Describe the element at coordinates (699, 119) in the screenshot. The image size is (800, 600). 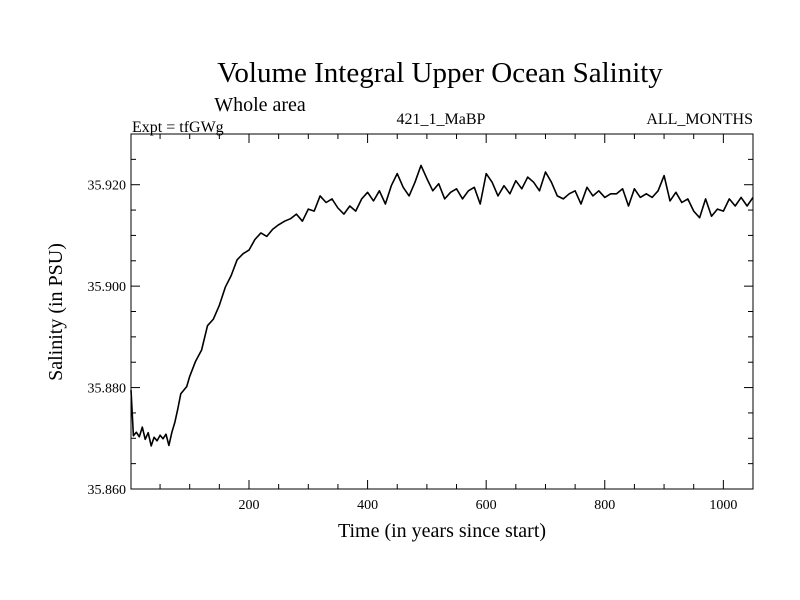
I see `months-label: ALL_MONTHS` at that location.